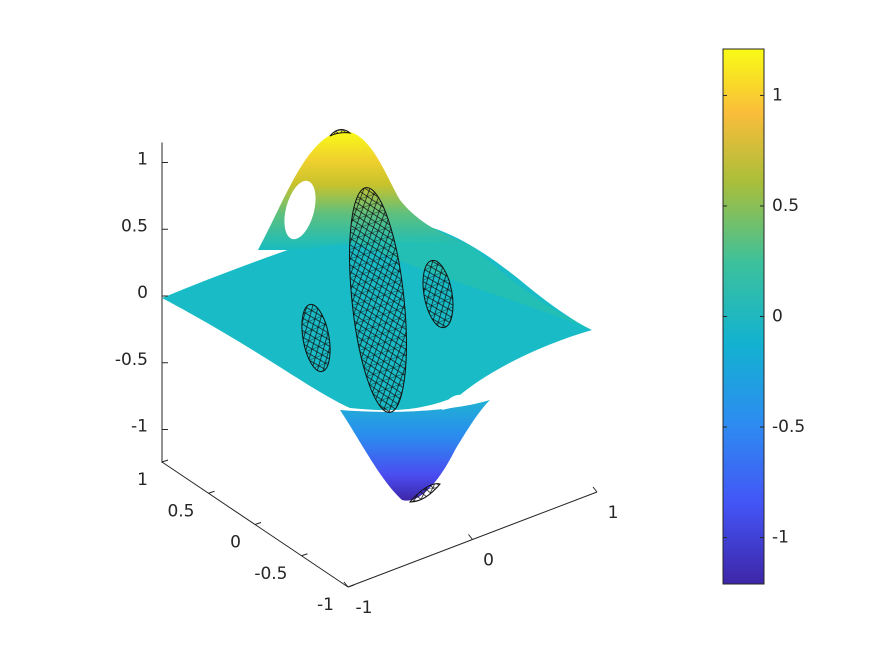 The image size is (874, 656). What do you see at coordinates (134, 226) in the screenshot?
I see `z-tick-label: 0.5` at bounding box center [134, 226].